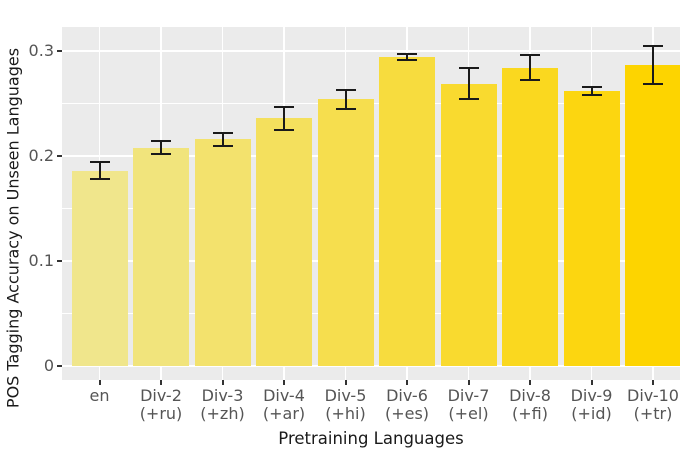  I want to click on error-bar-div-5-cap-bottom, so click(345, 108).